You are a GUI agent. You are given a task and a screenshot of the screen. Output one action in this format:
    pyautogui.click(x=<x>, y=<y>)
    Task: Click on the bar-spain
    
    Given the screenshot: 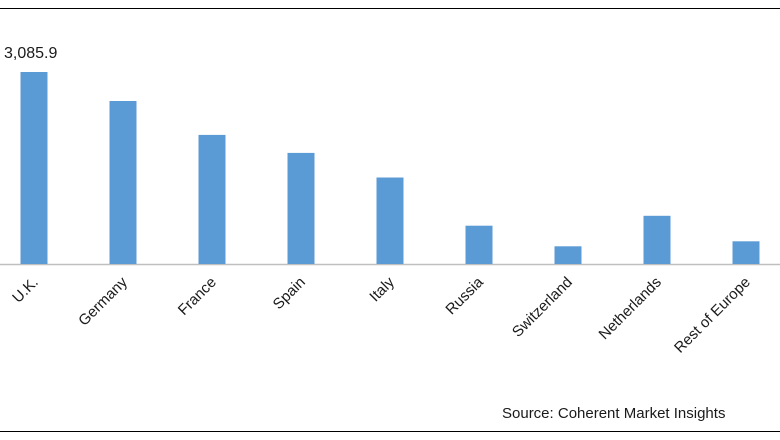 What is the action you would take?
    pyautogui.click(x=301, y=208)
    